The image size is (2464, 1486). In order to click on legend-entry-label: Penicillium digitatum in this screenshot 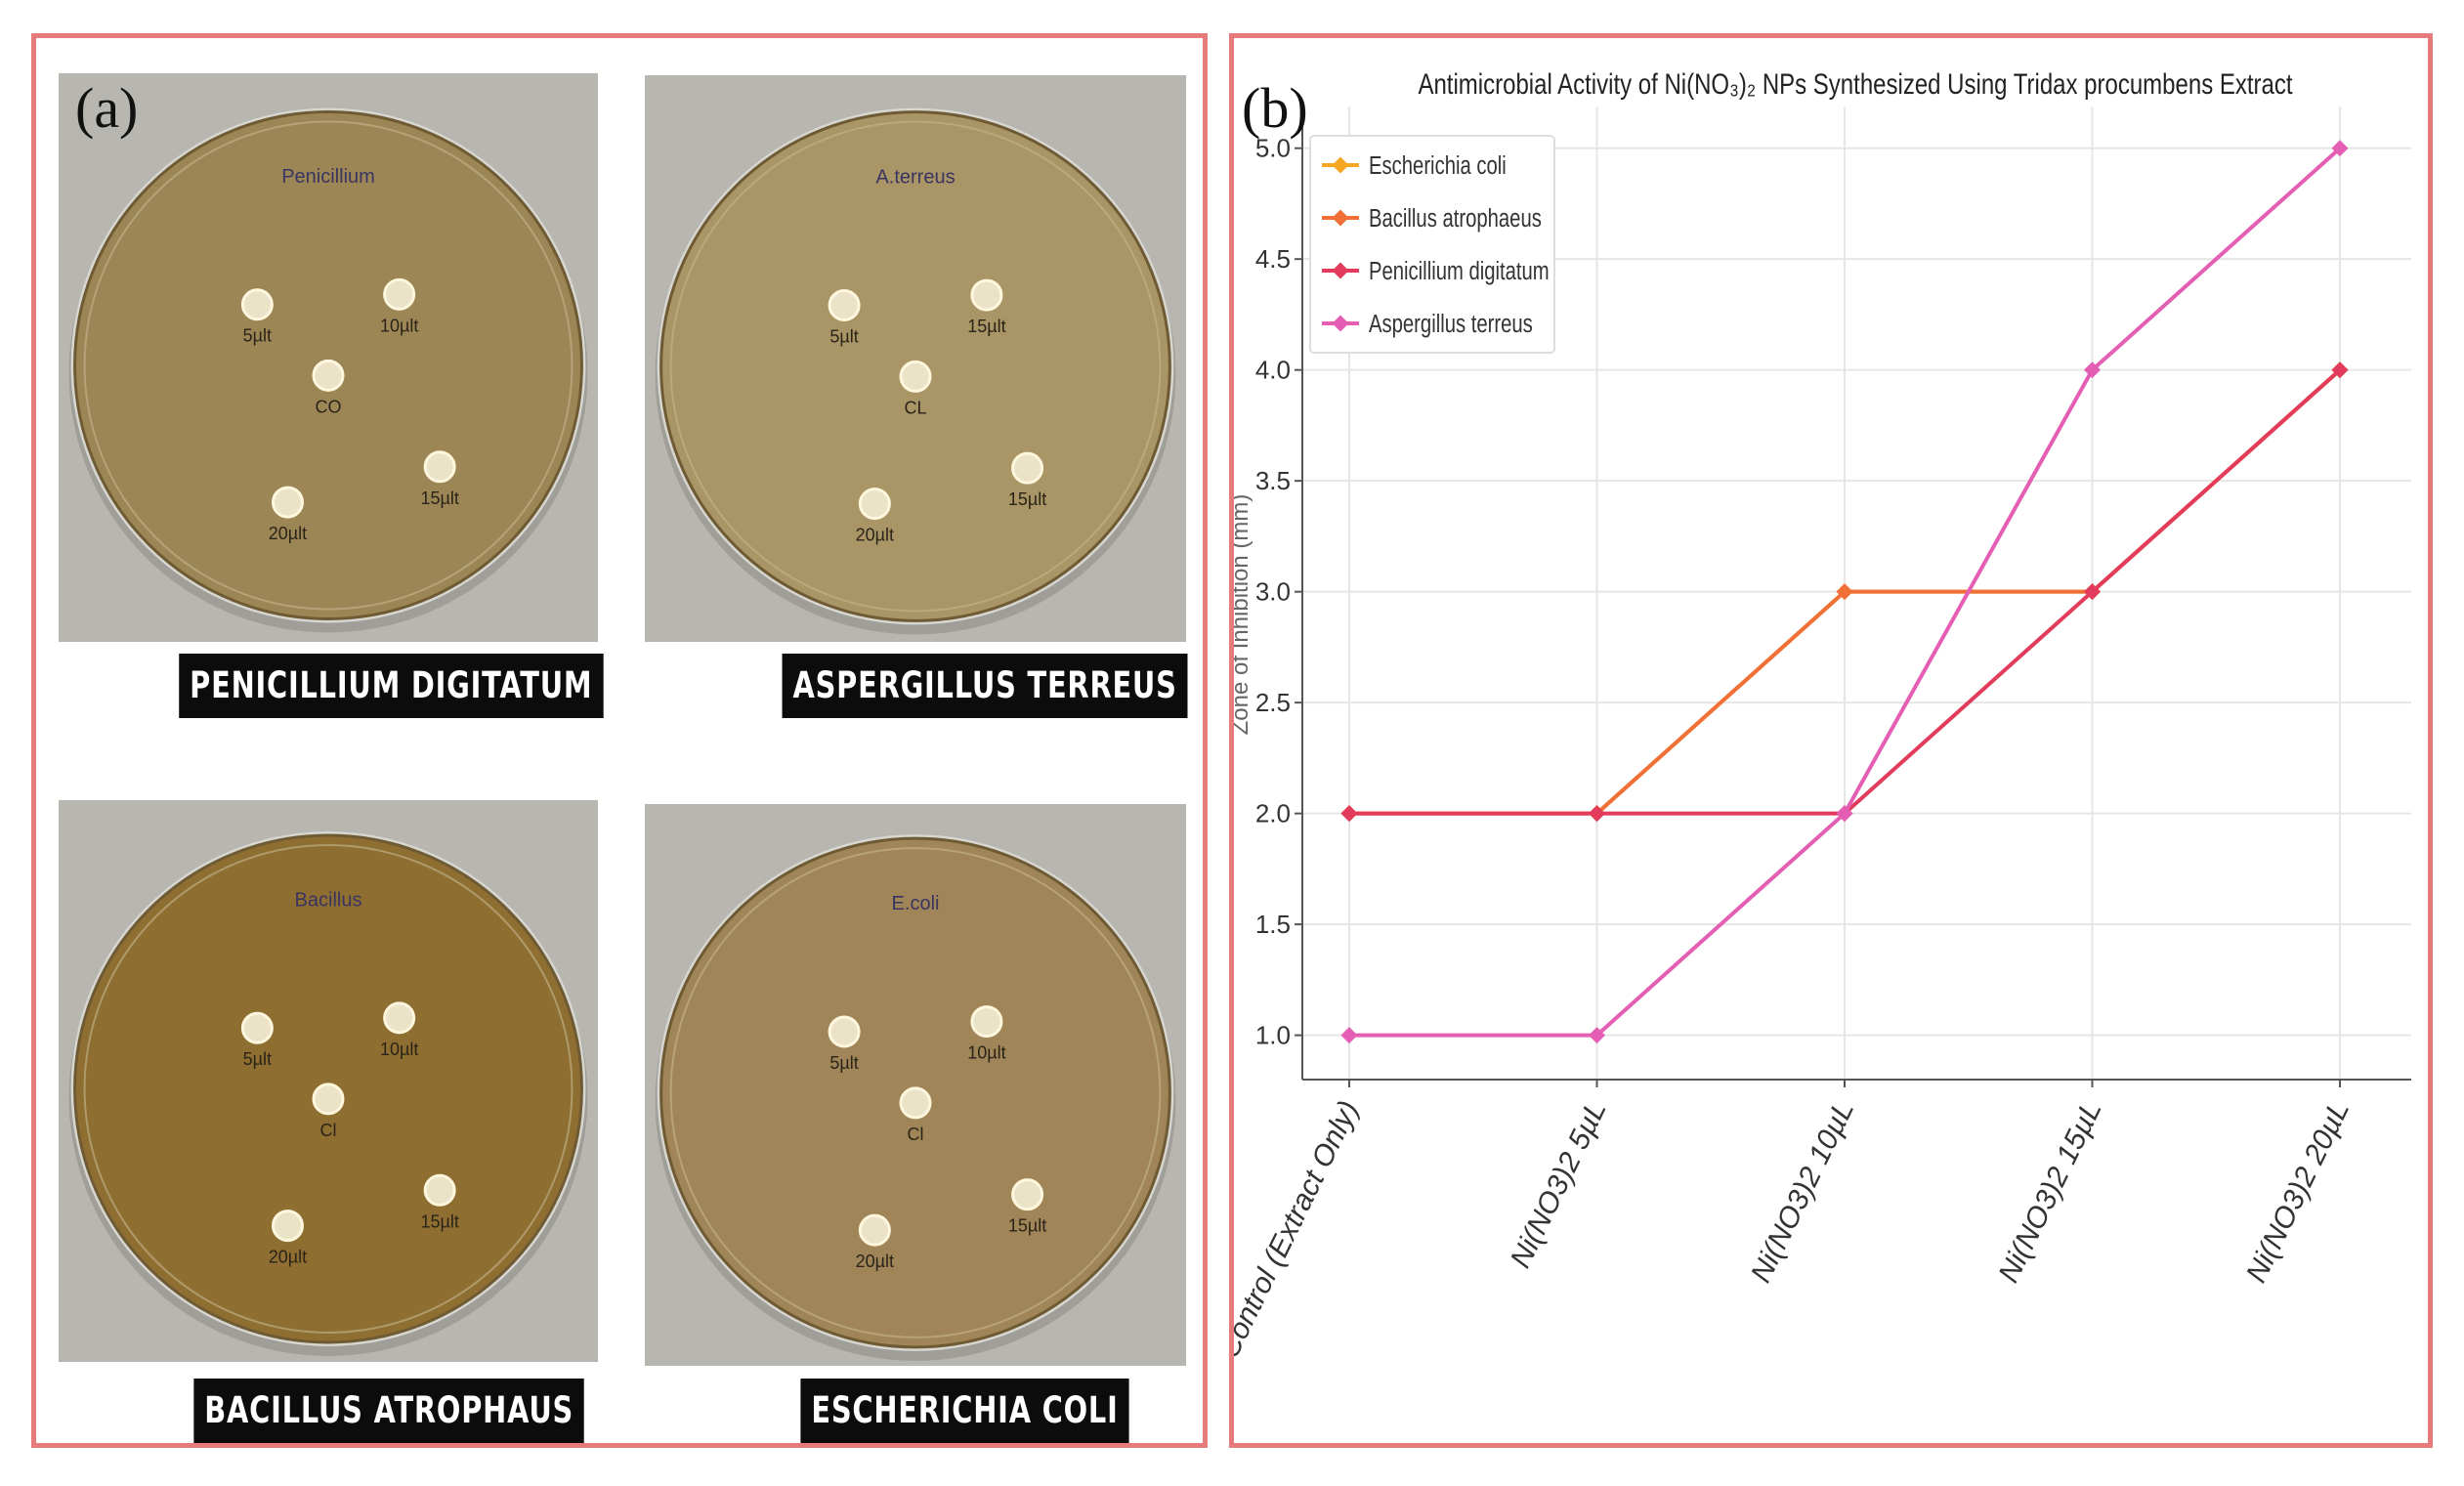, I will do `click(1459, 271)`.